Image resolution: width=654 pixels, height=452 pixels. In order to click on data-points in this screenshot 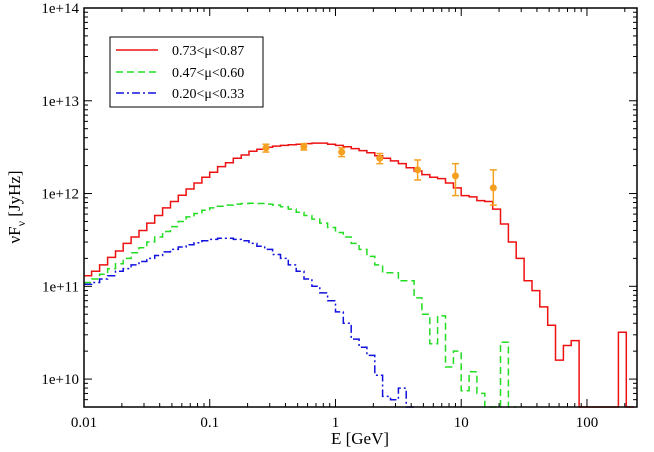, I will do `click(379, 174)`.